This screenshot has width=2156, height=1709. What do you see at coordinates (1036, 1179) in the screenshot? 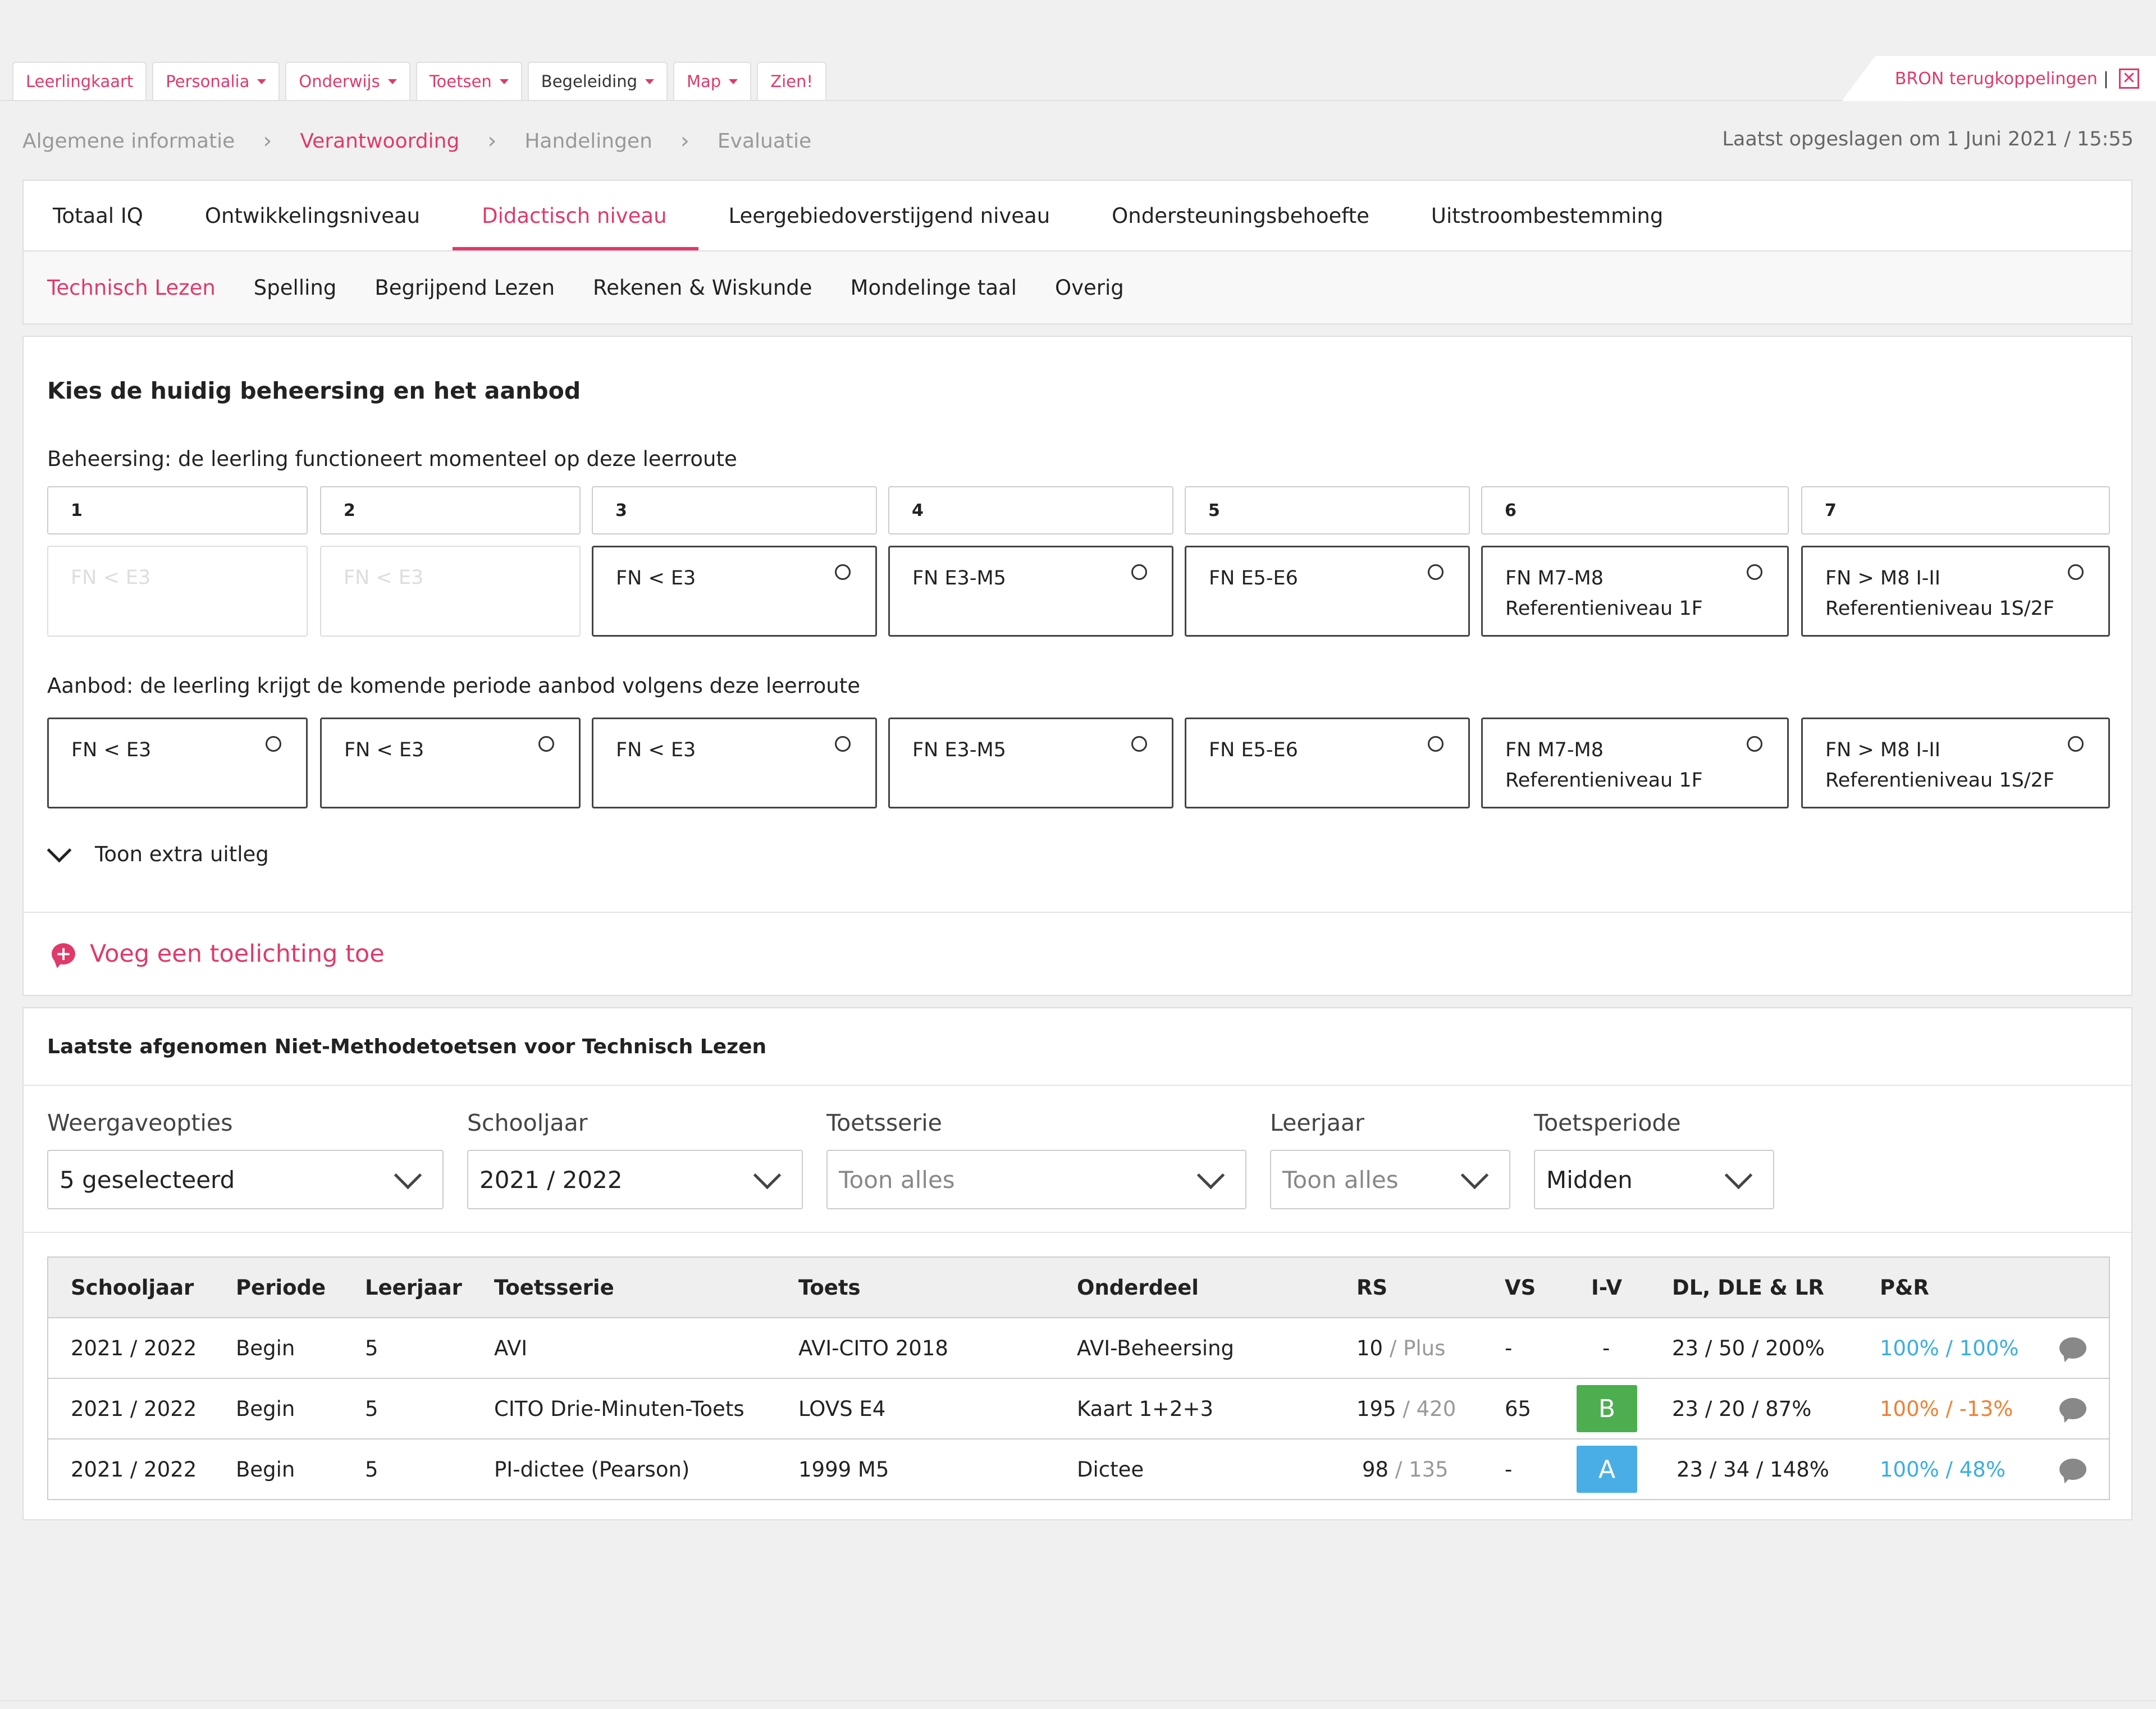
I see `toetsserie-select: Toon alles` at bounding box center [1036, 1179].